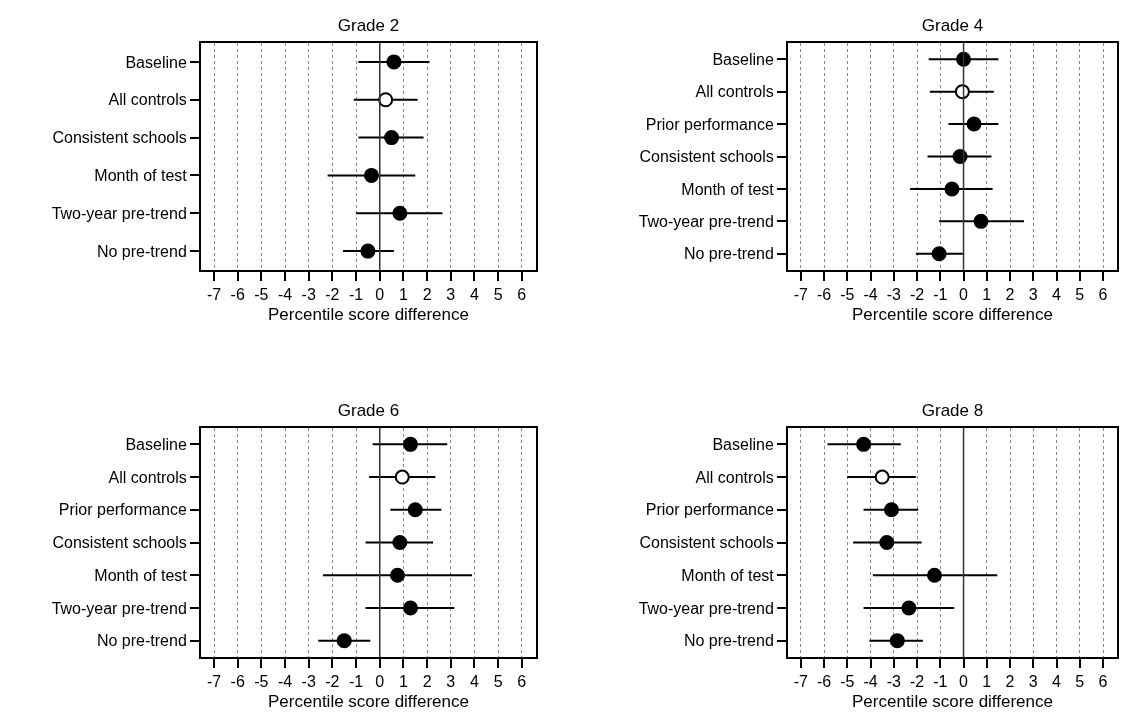  I want to click on chart-title: Grade 6, so click(368, 410).